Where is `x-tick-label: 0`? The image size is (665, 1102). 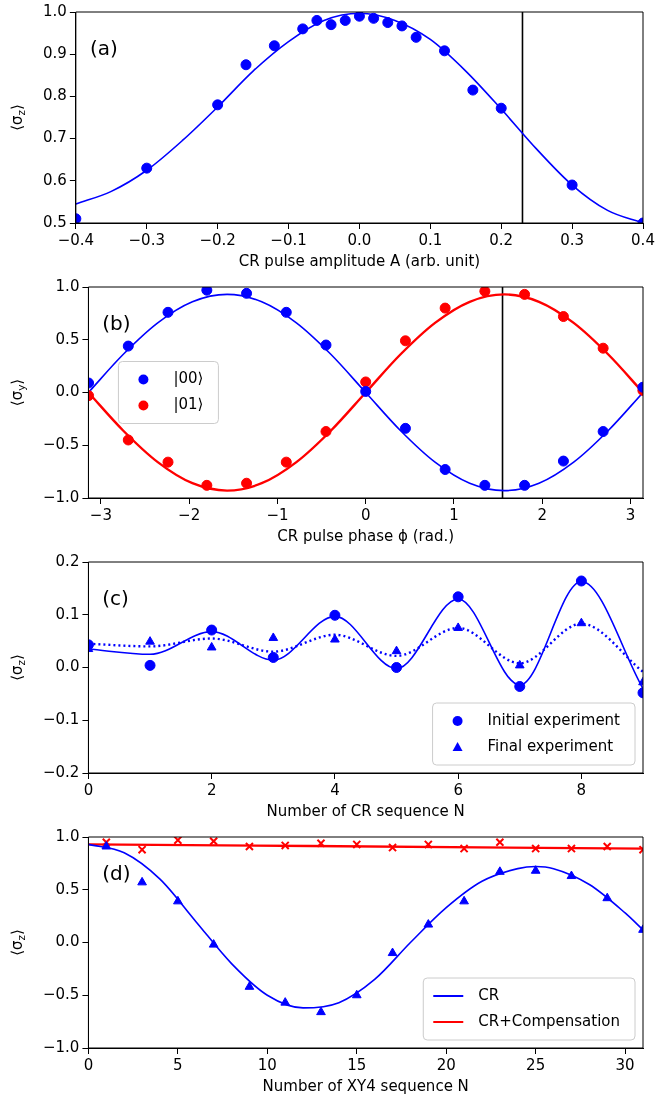
x-tick-label: 0 is located at coordinates (88, 789).